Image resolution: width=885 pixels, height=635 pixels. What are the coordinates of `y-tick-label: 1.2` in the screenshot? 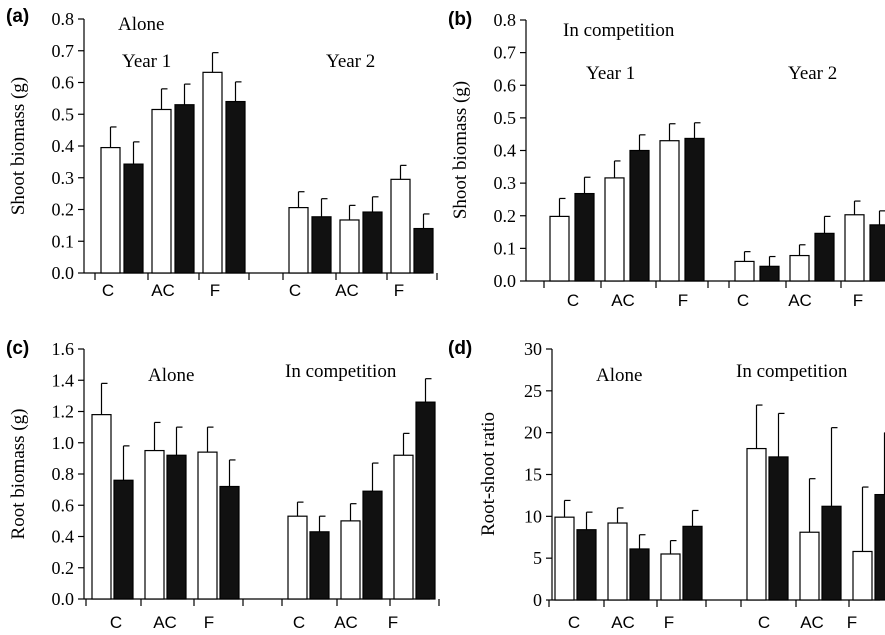 It's located at (63, 412).